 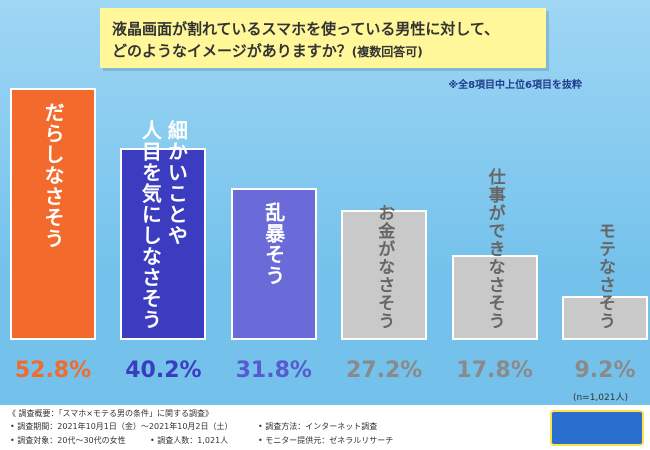 I want to click on survey-item: • 調査人数：1,021人, so click(x=189, y=440).